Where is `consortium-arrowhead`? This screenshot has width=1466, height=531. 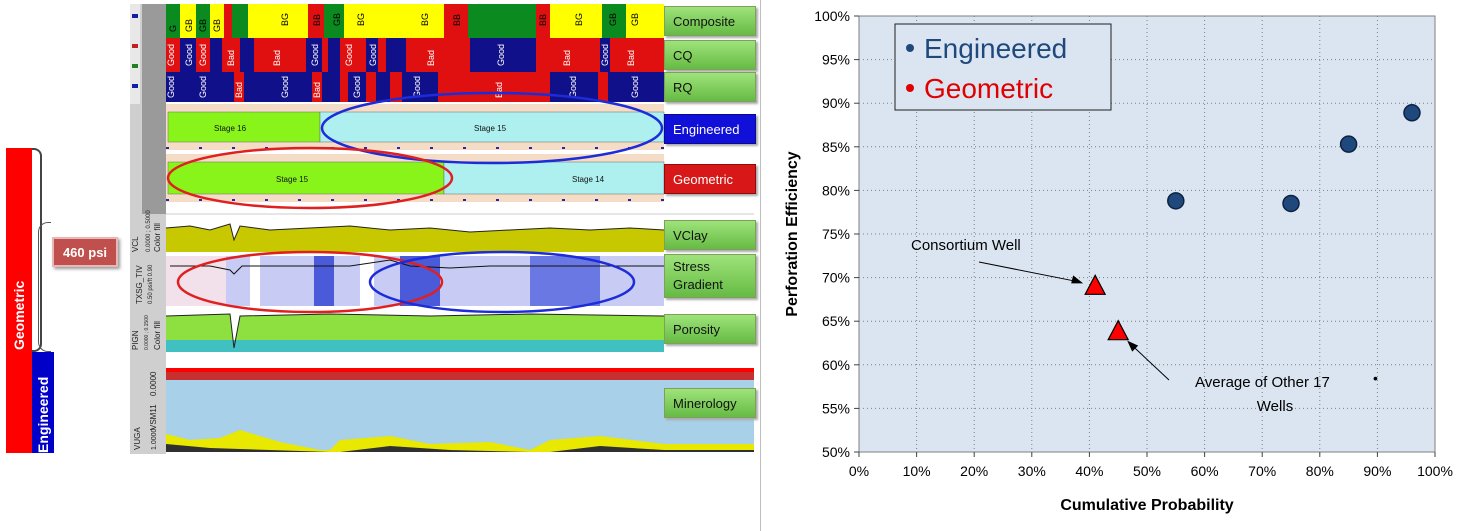 consortium-arrowhead is located at coordinates (1077, 279).